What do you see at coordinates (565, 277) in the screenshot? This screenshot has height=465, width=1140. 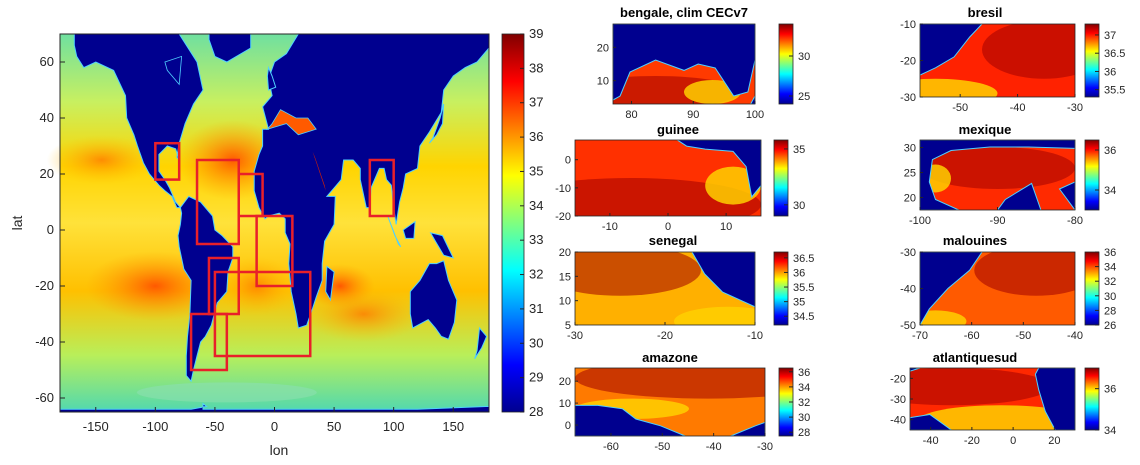 I see `panel-y-tick-label: 15` at bounding box center [565, 277].